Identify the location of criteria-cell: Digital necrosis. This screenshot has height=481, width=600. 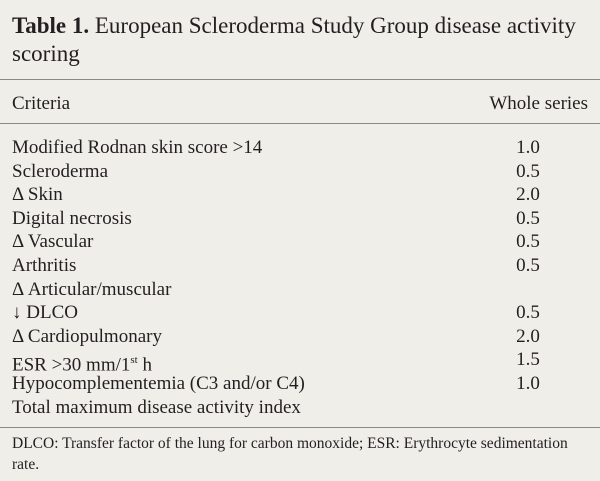
(72, 219).